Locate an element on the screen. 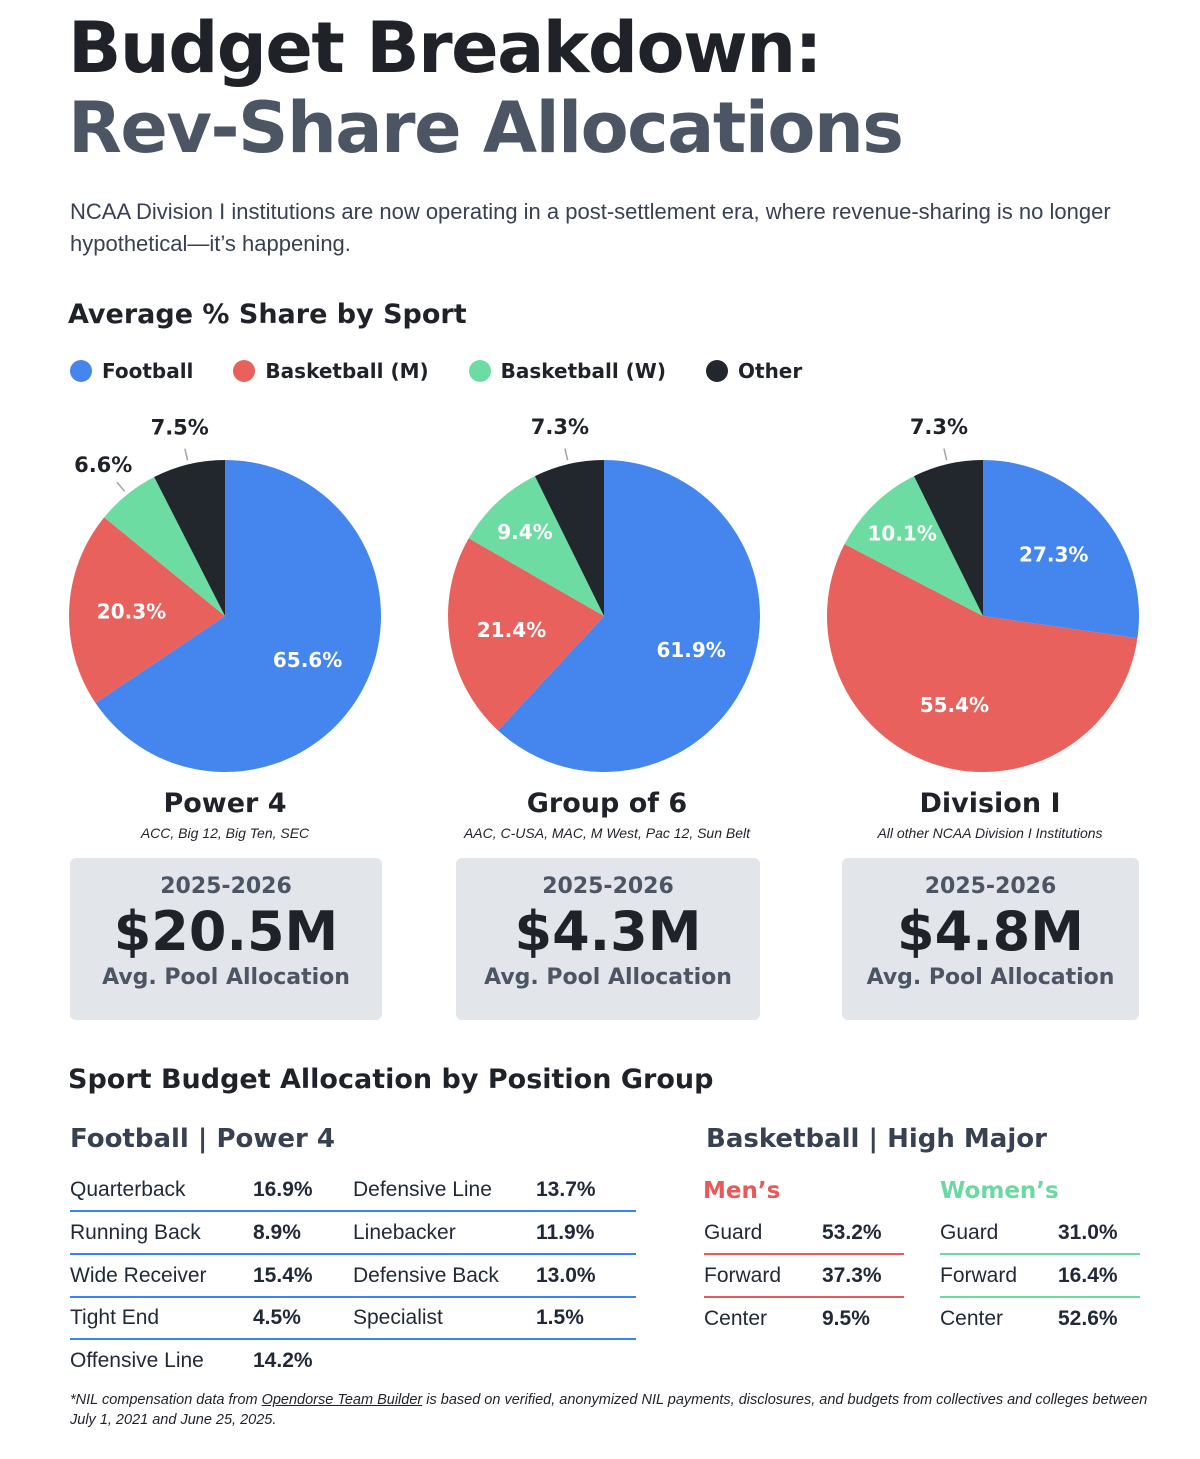 This screenshot has width=1200, height=1459. position-name: Tight End is located at coordinates (115, 1317).